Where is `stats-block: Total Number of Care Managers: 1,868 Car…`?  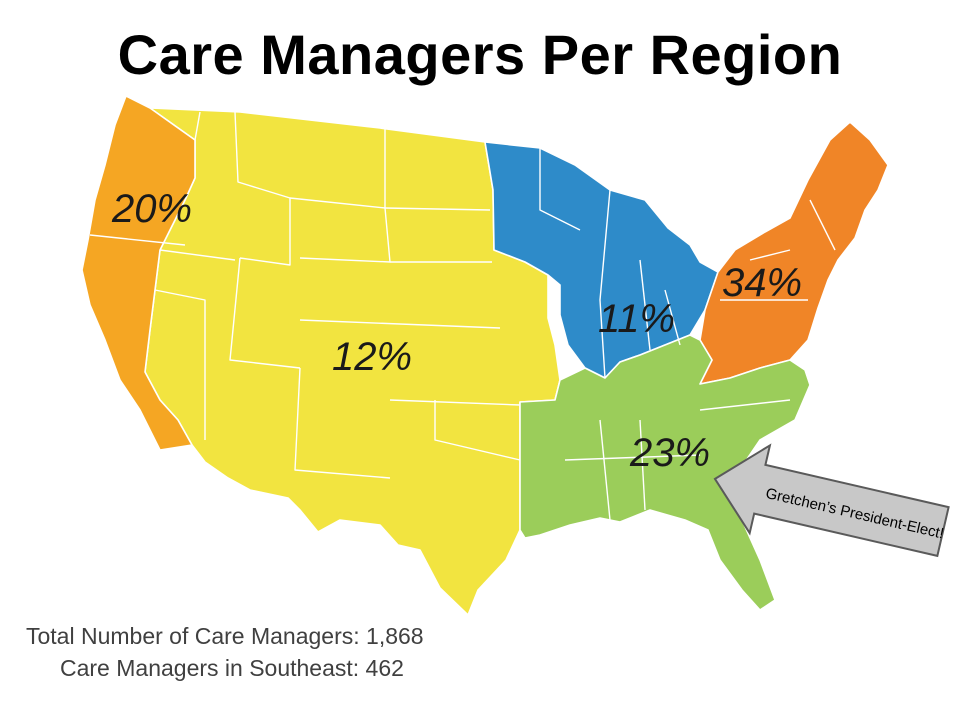 stats-block: Total Number of Care Managers: 1,868 Car… is located at coordinates (225, 652).